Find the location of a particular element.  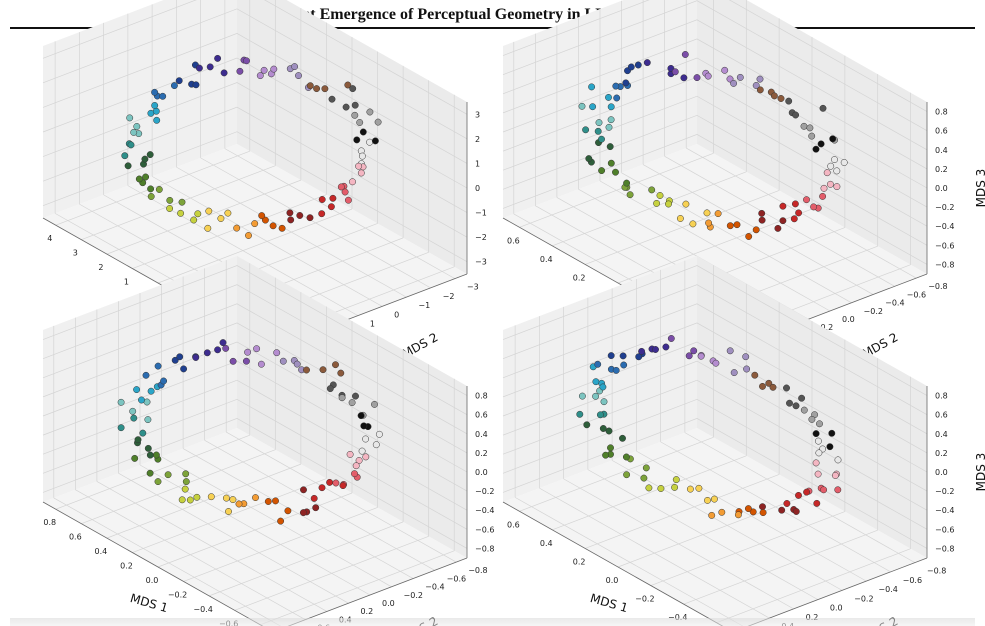

x-tick-label: 0.4 is located at coordinates (101, 551).